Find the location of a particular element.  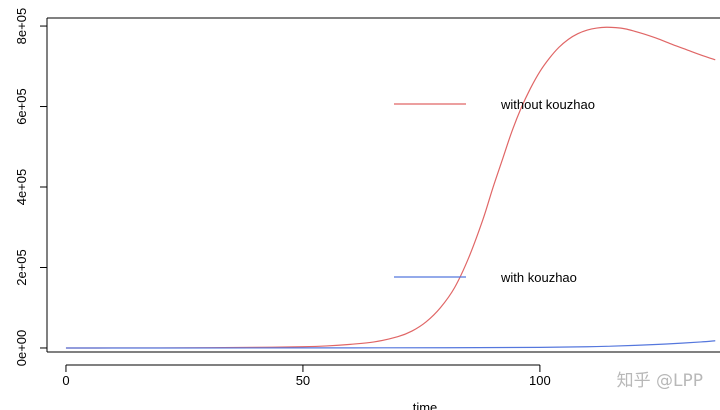

x-tick-label: 0 is located at coordinates (65, 380).